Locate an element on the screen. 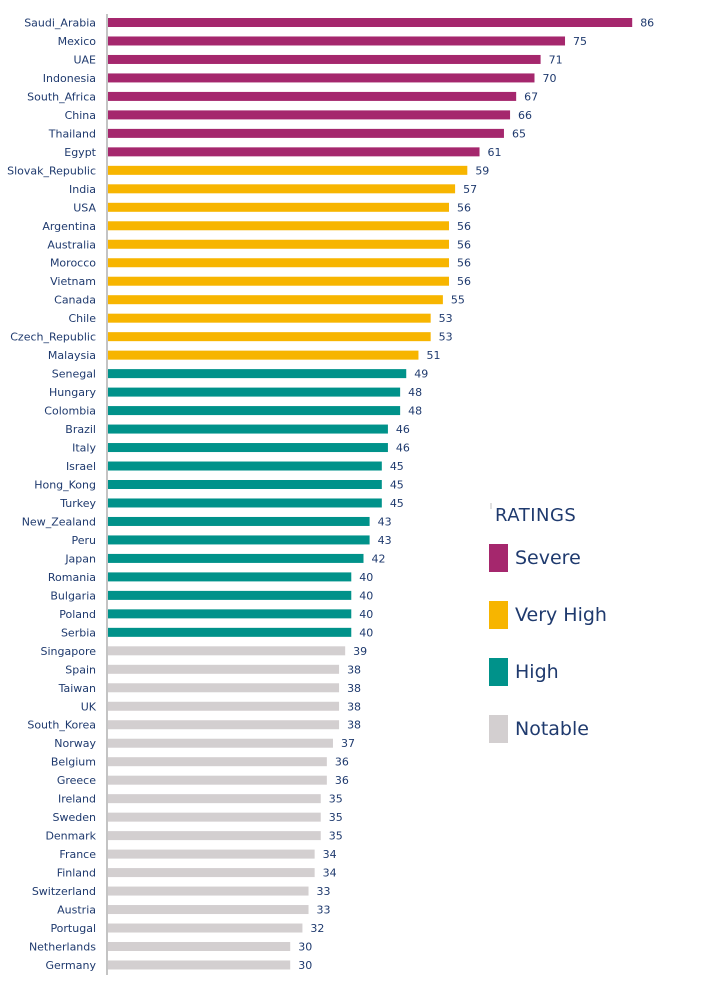 Image resolution: width=728 pixels, height=989 pixels. category-label: UAE is located at coordinates (84, 59).